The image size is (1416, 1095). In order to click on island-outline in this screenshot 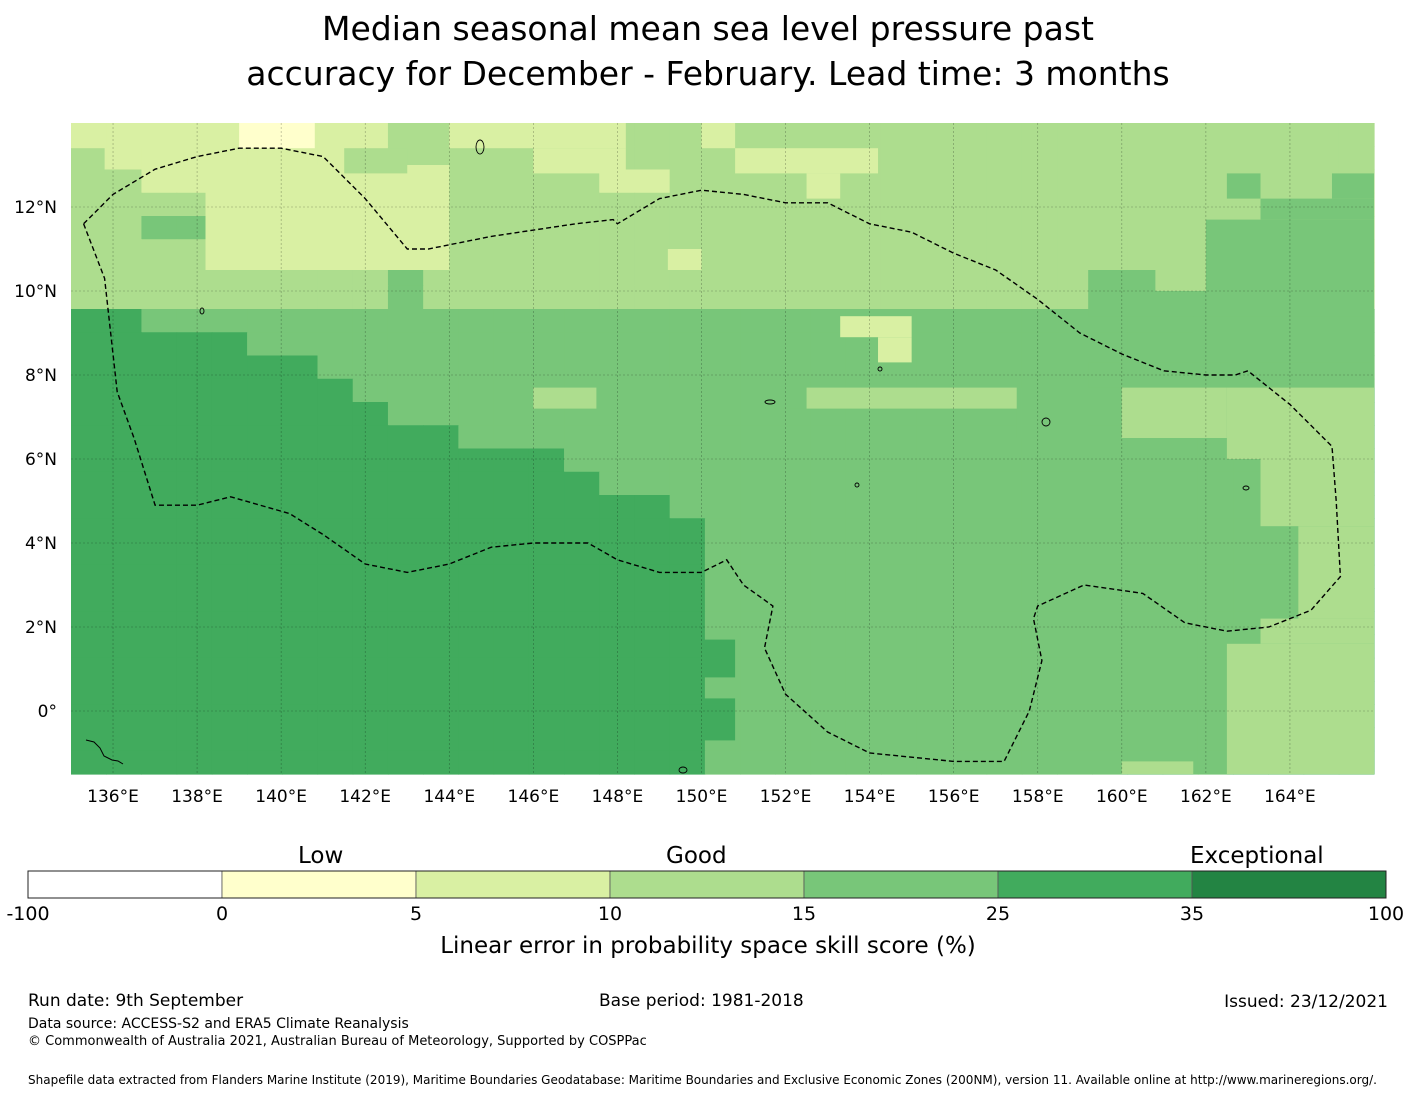, I will do `click(770, 402)`.